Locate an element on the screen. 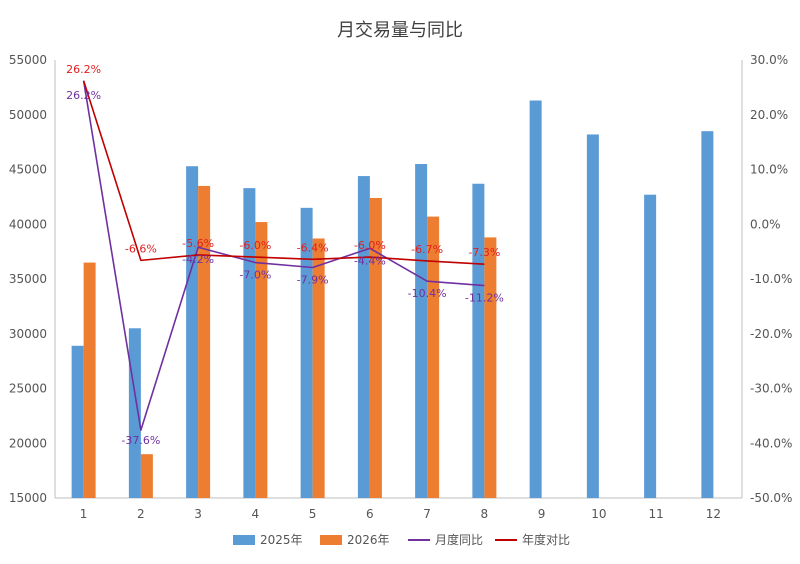 Image resolution: width=800 pixels, height=564 pixels. x-tick-label: 1 is located at coordinates (84, 514).